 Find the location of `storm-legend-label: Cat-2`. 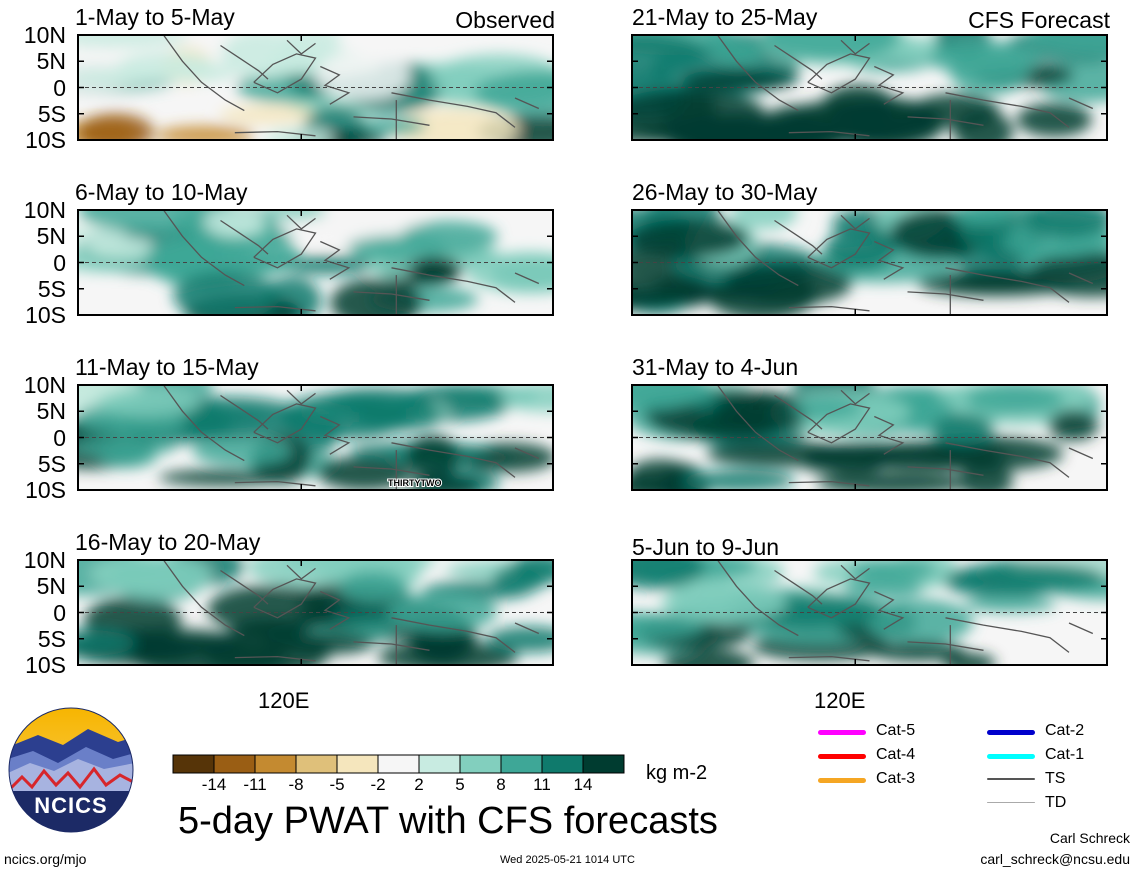

storm-legend-label: Cat-2 is located at coordinates (1065, 730).